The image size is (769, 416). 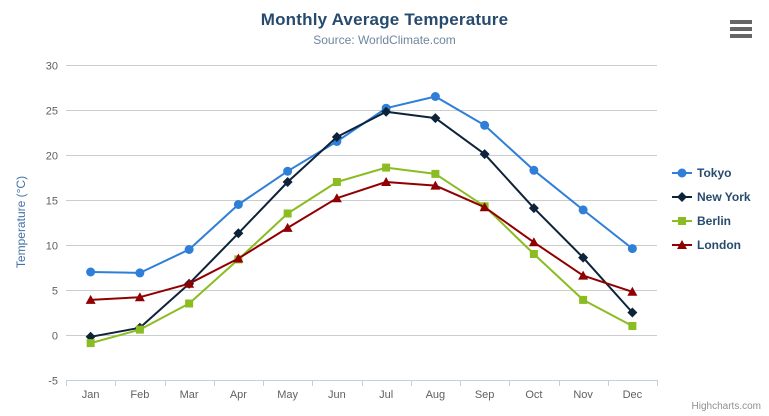 What do you see at coordinates (189, 395) in the screenshot?
I see `x-tick-label: Mar` at bounding box center [189, 395].